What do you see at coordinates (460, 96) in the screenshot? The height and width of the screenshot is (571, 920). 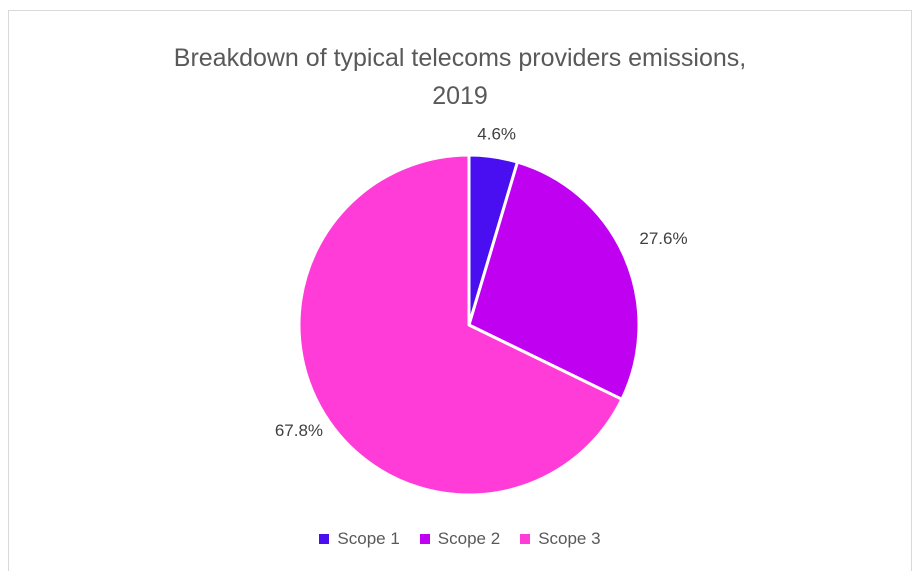 I see `chart-title-line-2: 2019` at bounding box center [460, 96].